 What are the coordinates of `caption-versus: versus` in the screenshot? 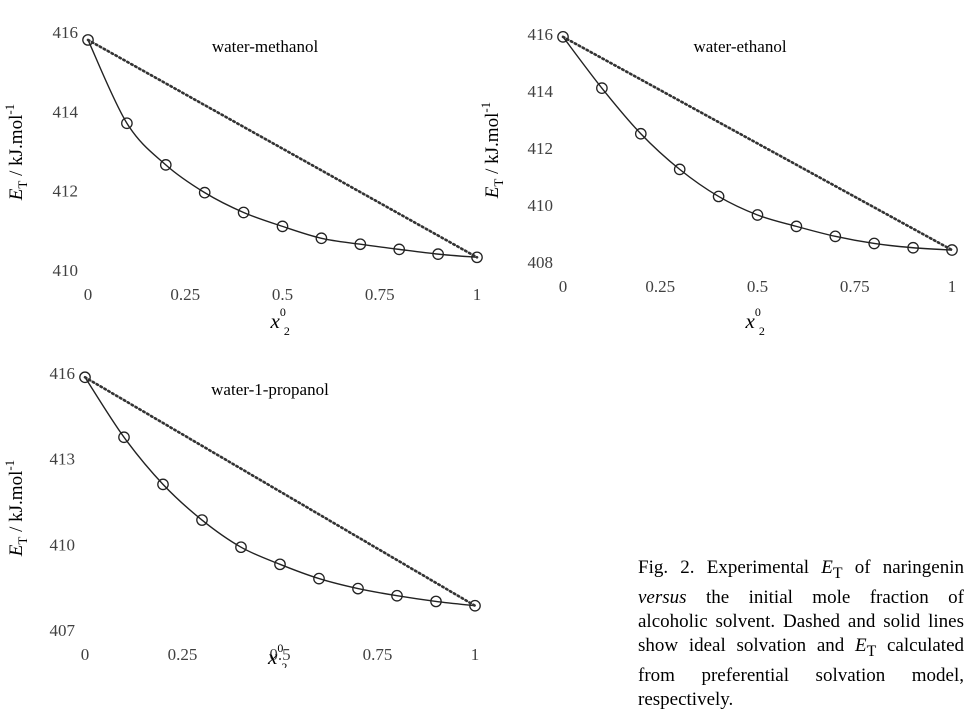 It's located at (662, 597).